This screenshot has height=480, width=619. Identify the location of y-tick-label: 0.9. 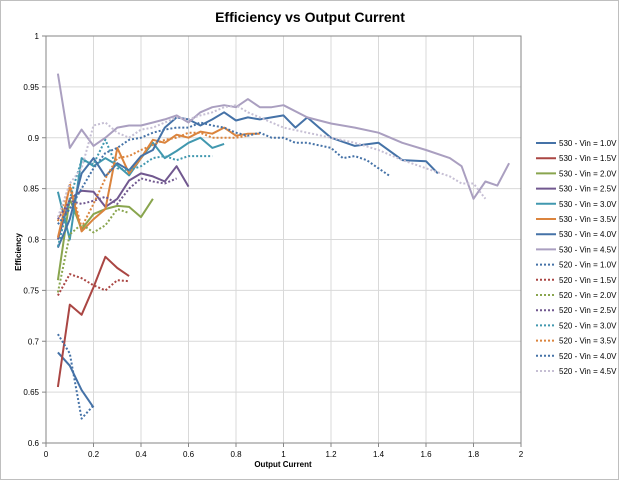
(34, 138).